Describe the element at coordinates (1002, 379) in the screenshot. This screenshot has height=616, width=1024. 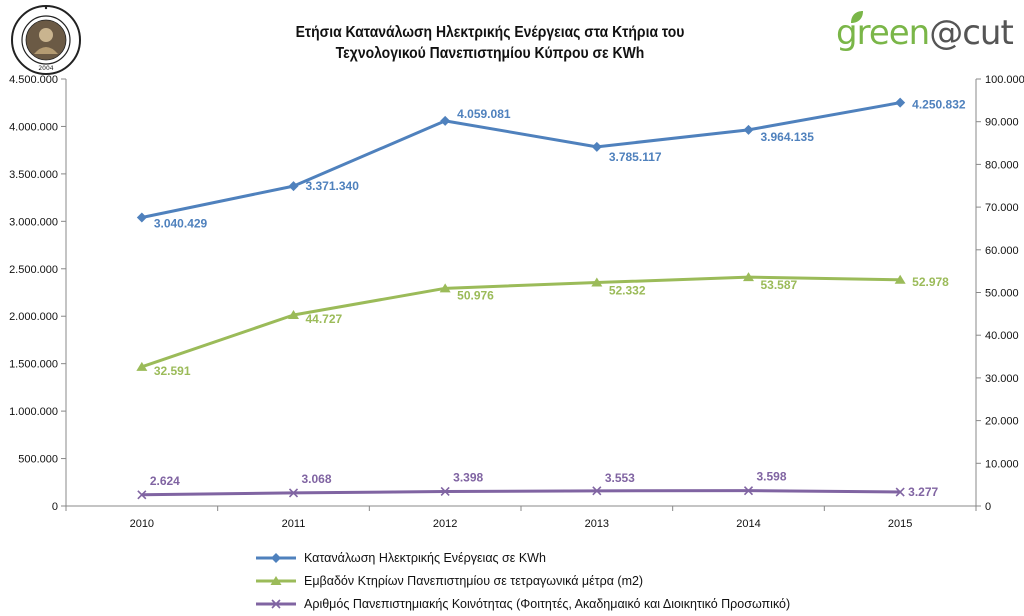
I see `y-right-tick-label: 30.000` at that location.